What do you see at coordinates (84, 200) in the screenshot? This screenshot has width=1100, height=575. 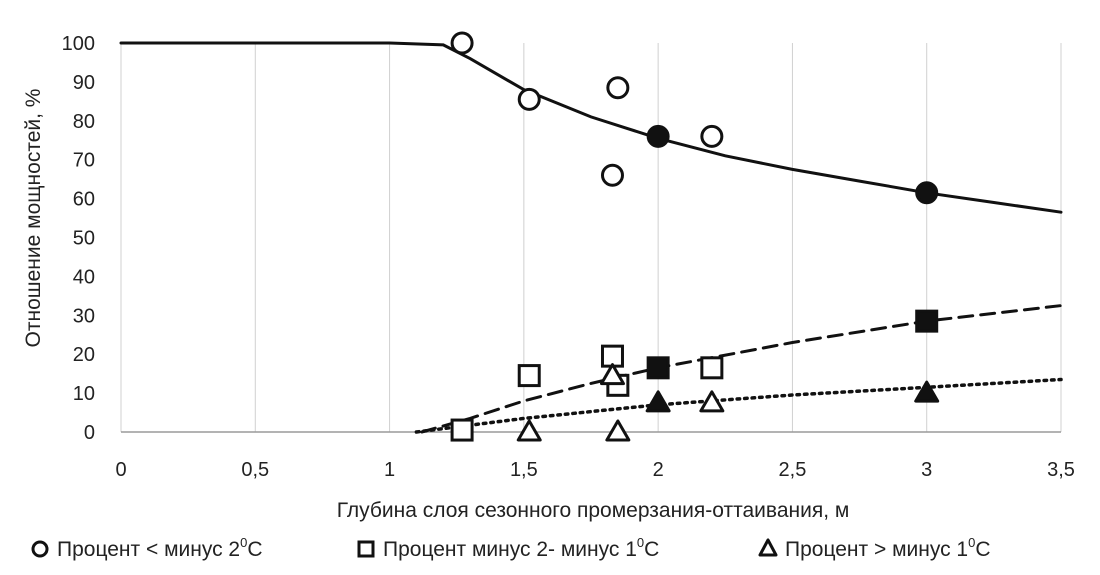 I see `y-tick-label: 60` at bounding box center [84, 200].